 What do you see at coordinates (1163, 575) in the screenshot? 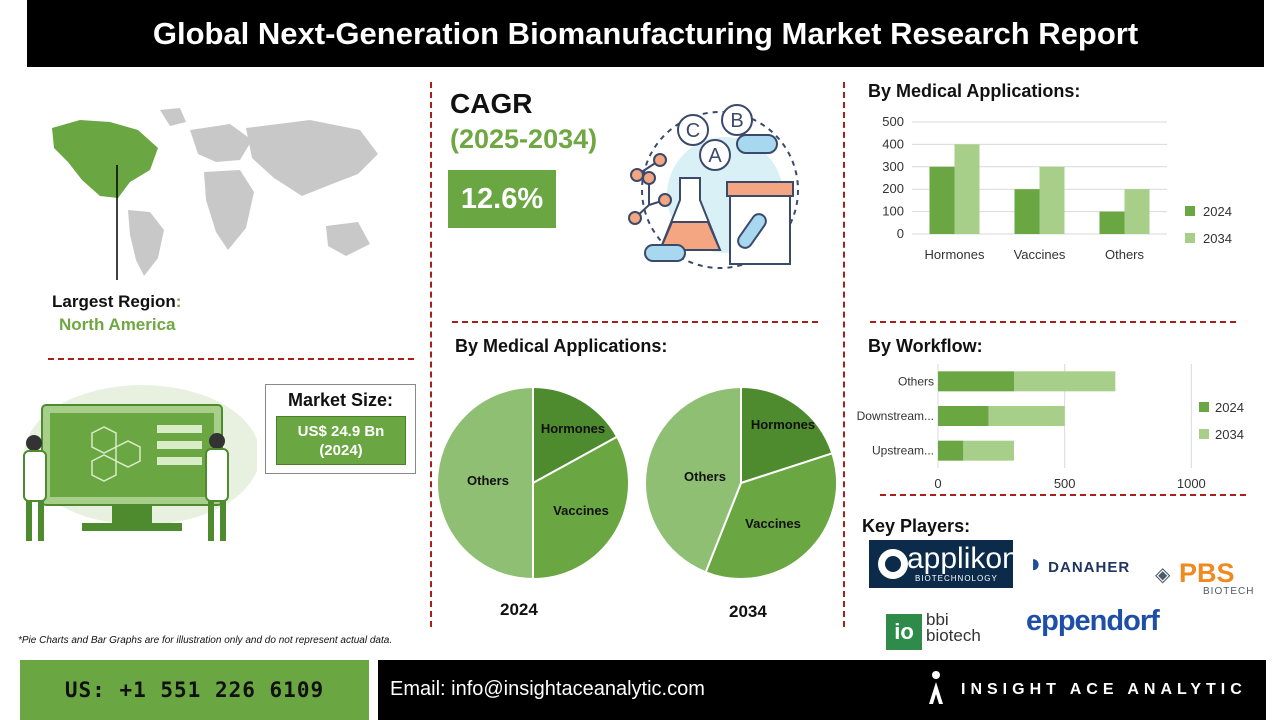
I see `pbs-mark-icon: ◈` at bounding box center [1163, 575].